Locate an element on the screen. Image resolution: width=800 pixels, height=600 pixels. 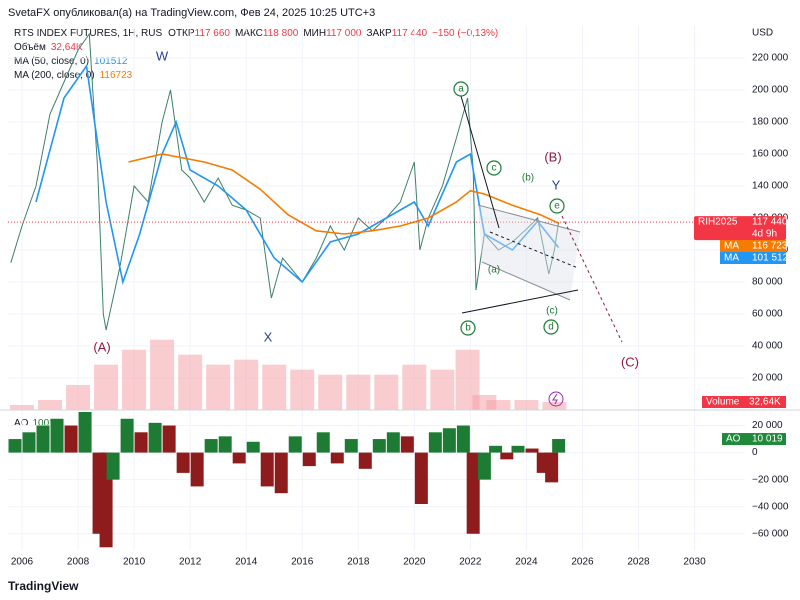
ao-name: AO is located at coordinates (21, 423).